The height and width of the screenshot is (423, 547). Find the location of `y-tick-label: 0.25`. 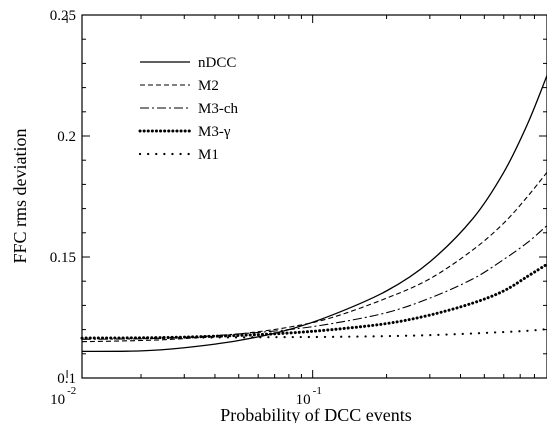

y-tick-label: 0.25 is located at coordinates (63, 16).